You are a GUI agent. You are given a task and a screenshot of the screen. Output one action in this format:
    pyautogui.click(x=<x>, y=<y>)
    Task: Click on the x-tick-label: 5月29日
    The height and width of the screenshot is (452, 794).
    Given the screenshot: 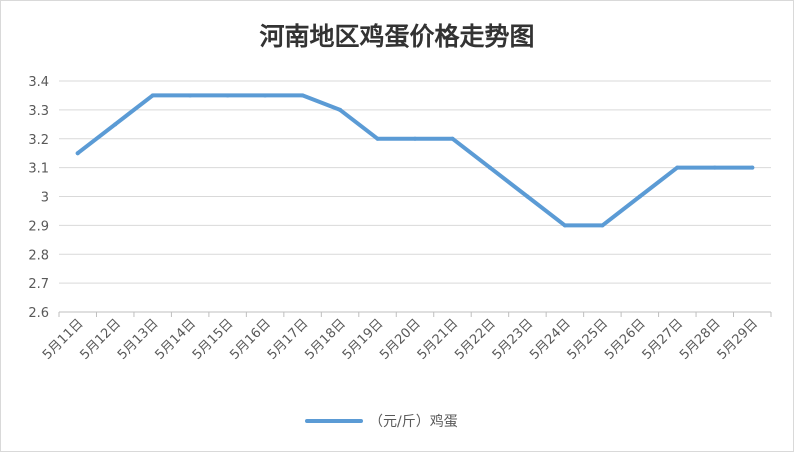 What is the action you would take?
    pyautogui.click(x=738, y=339)
    